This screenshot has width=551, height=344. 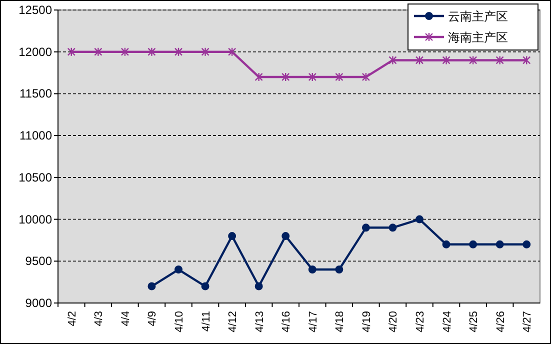 I want to click on x-tick-label: 4/19, so click(x=366, y=321).